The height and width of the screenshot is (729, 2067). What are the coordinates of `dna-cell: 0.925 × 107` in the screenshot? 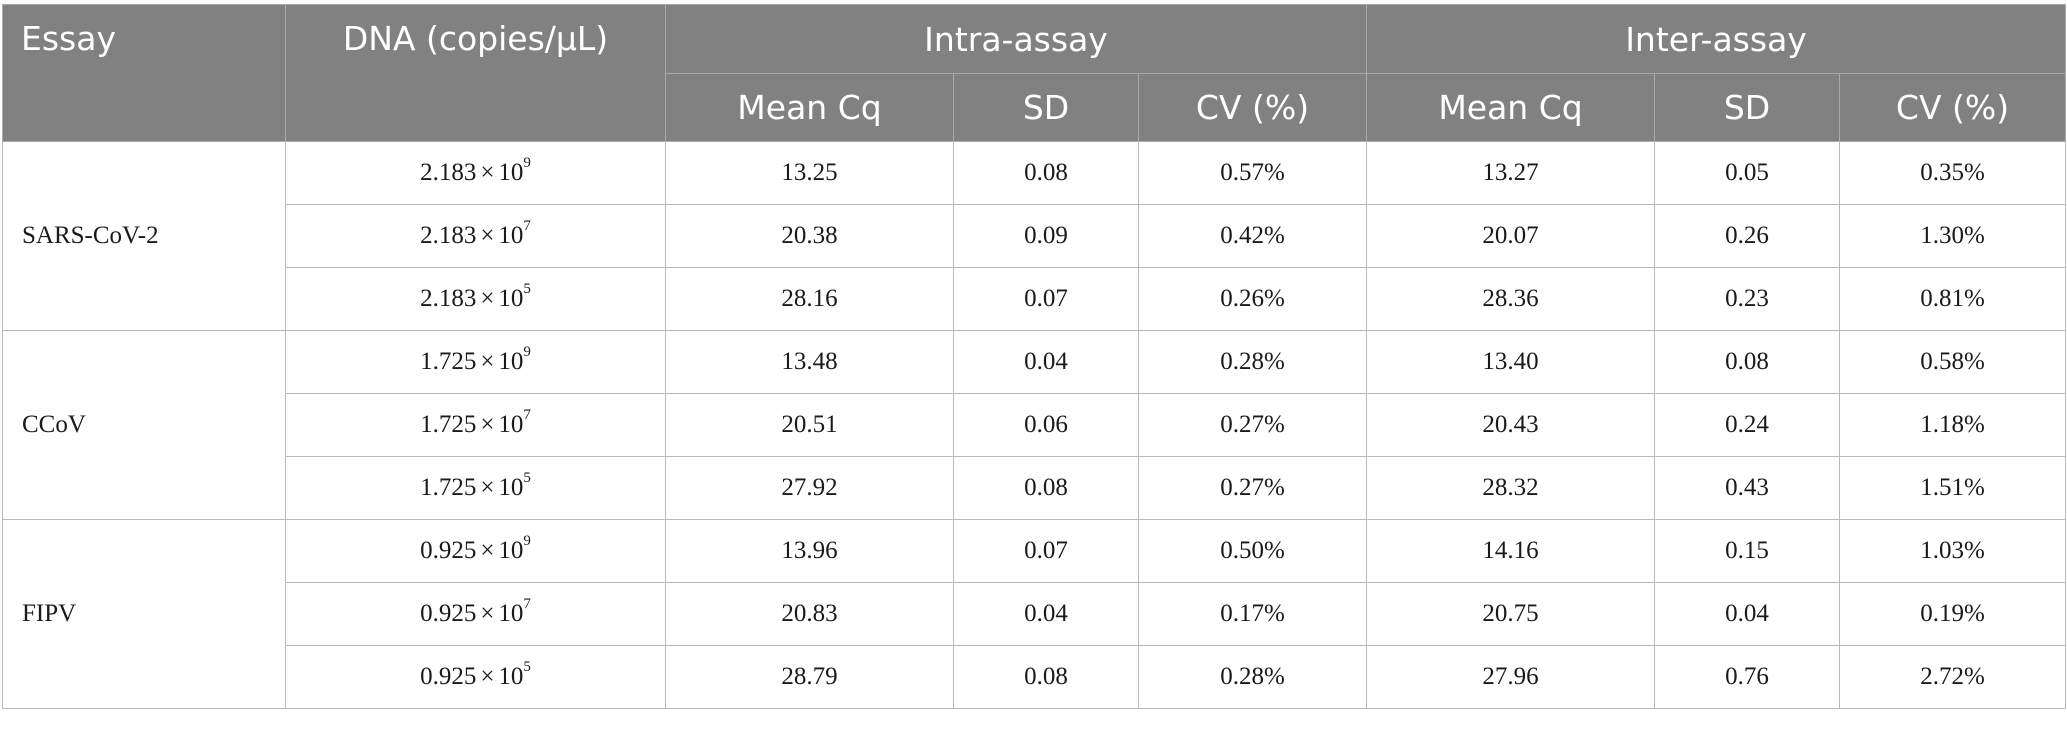 It's located at (475, 614).